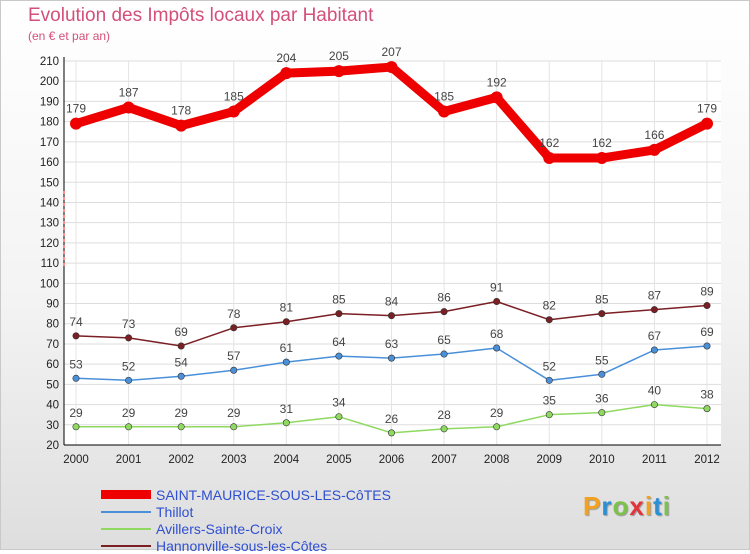  What do you see at coordinates (234, 356) in the screenshot?
I see `data-label: 57` at bounding box center [234, 356].